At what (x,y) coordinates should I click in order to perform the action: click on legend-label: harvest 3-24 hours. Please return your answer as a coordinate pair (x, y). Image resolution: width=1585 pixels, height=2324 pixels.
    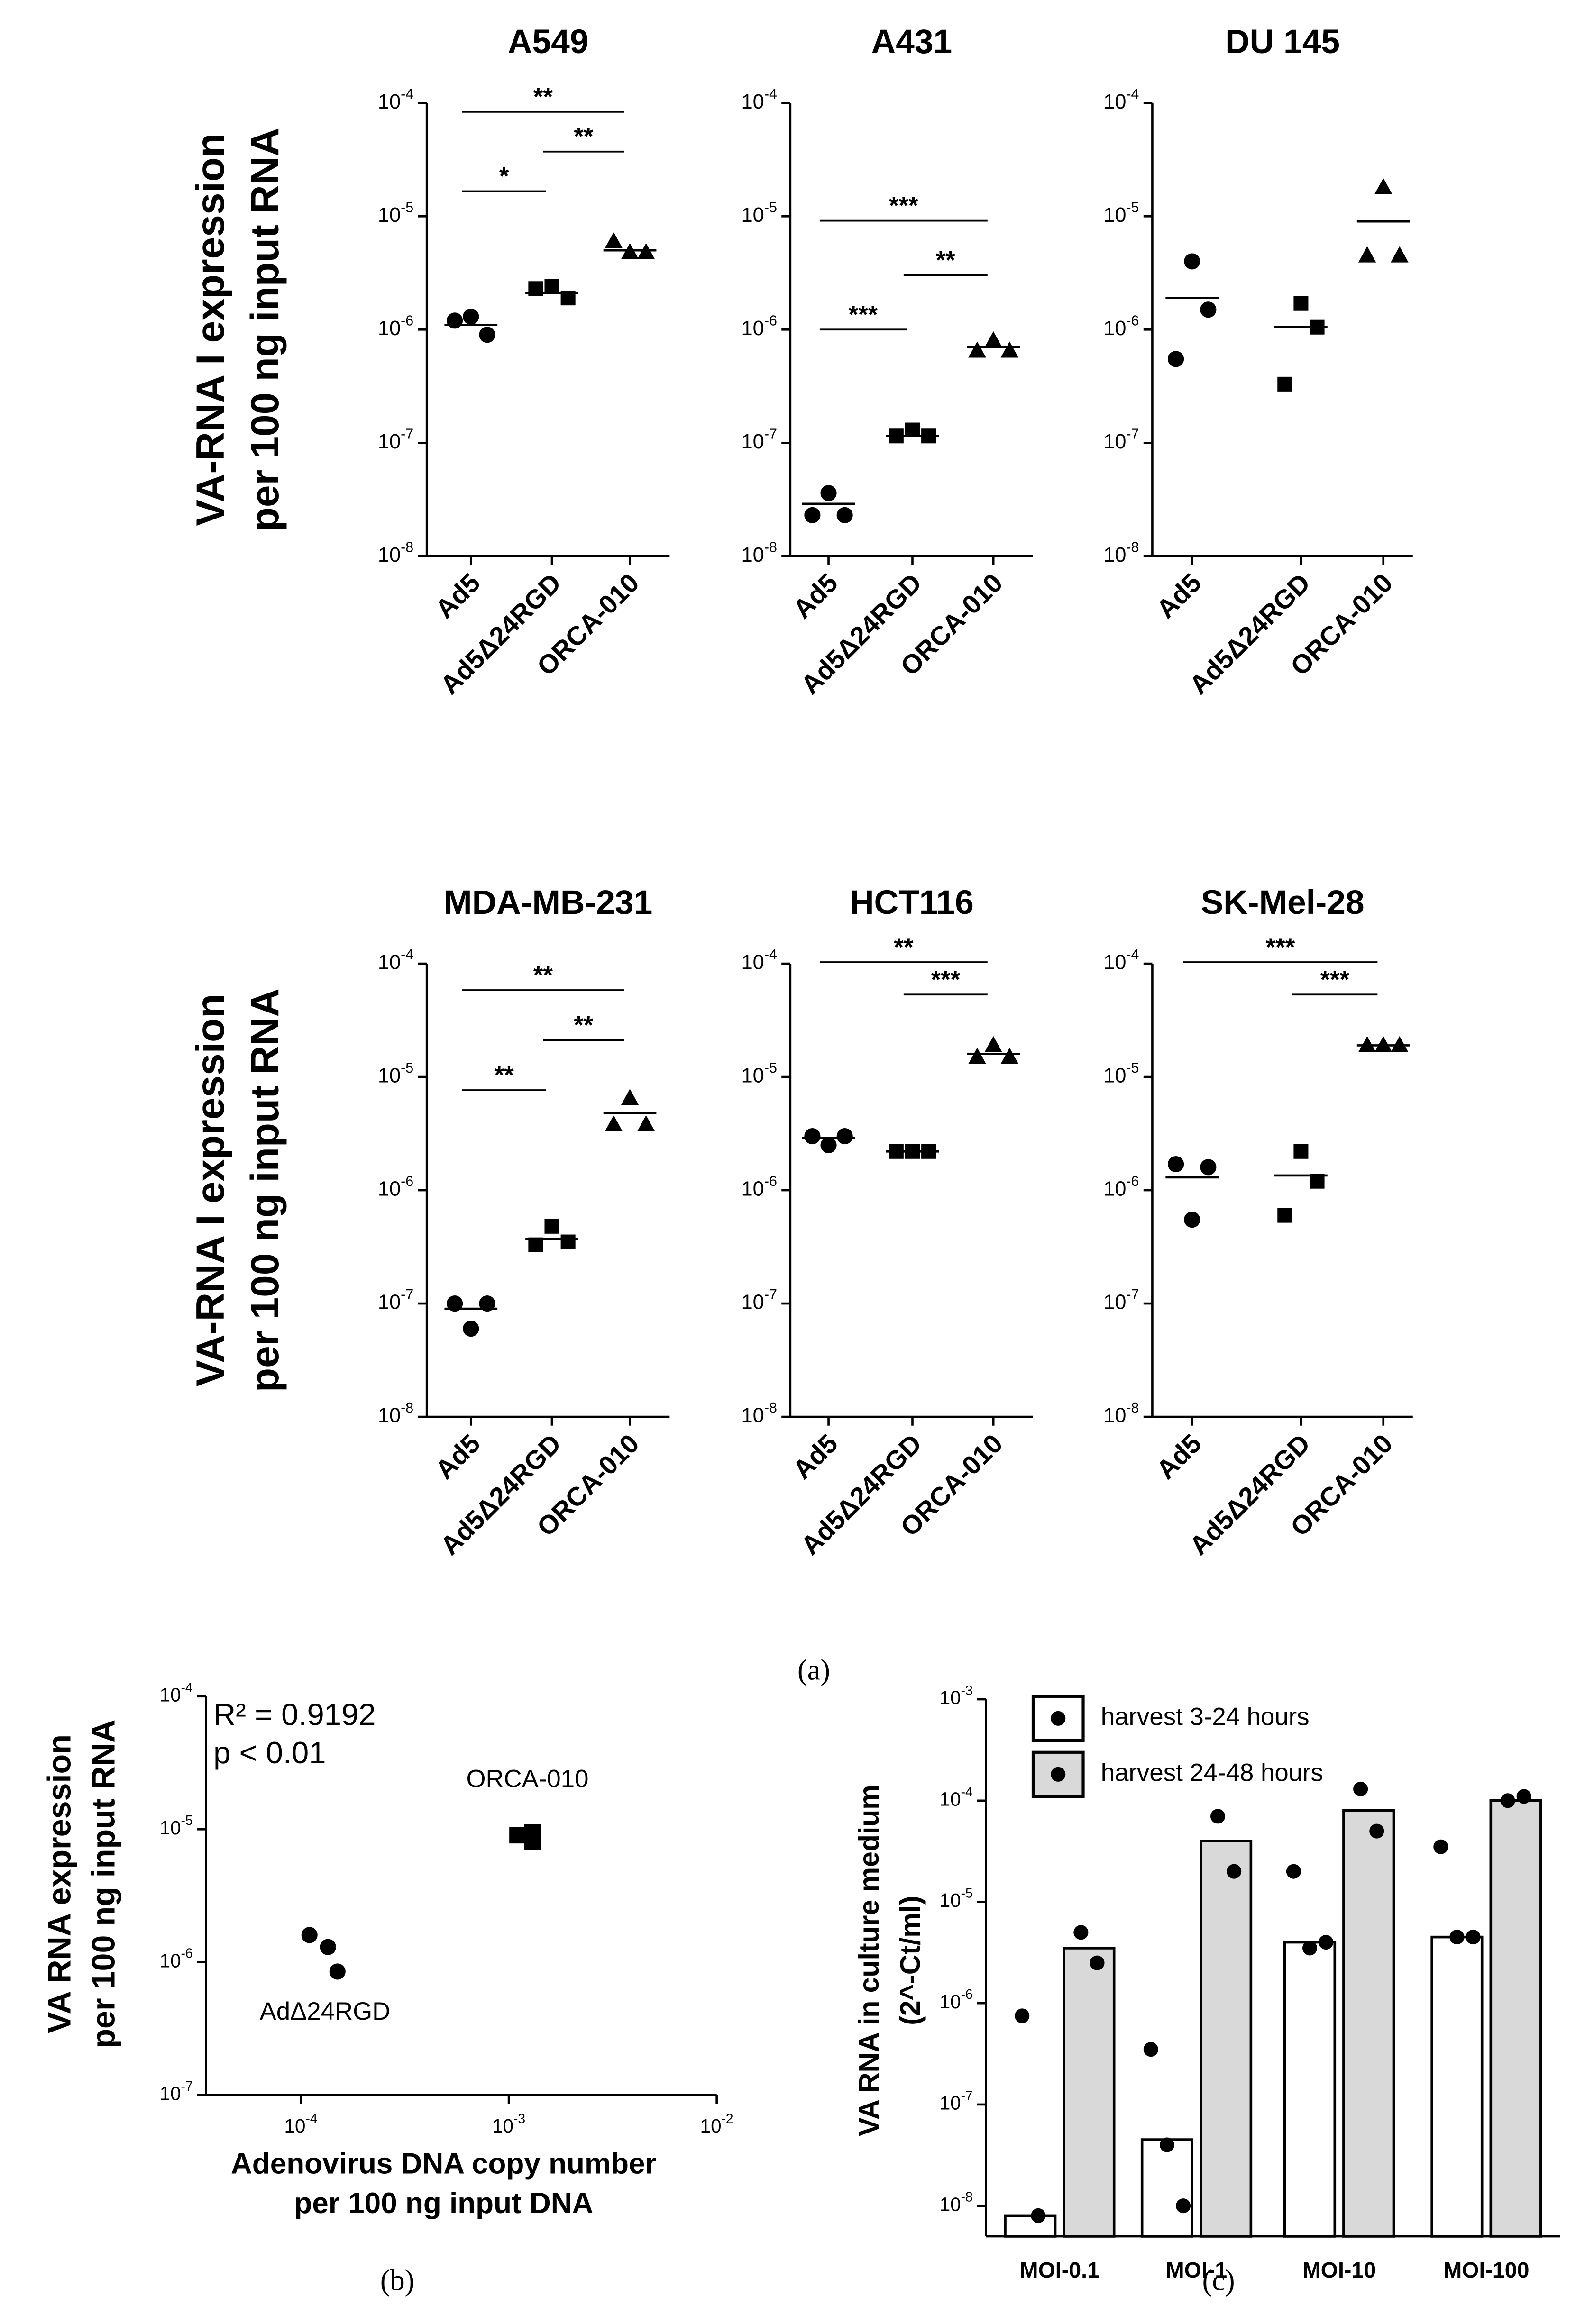
    Looking at the image, I should click on (1205, 1717).